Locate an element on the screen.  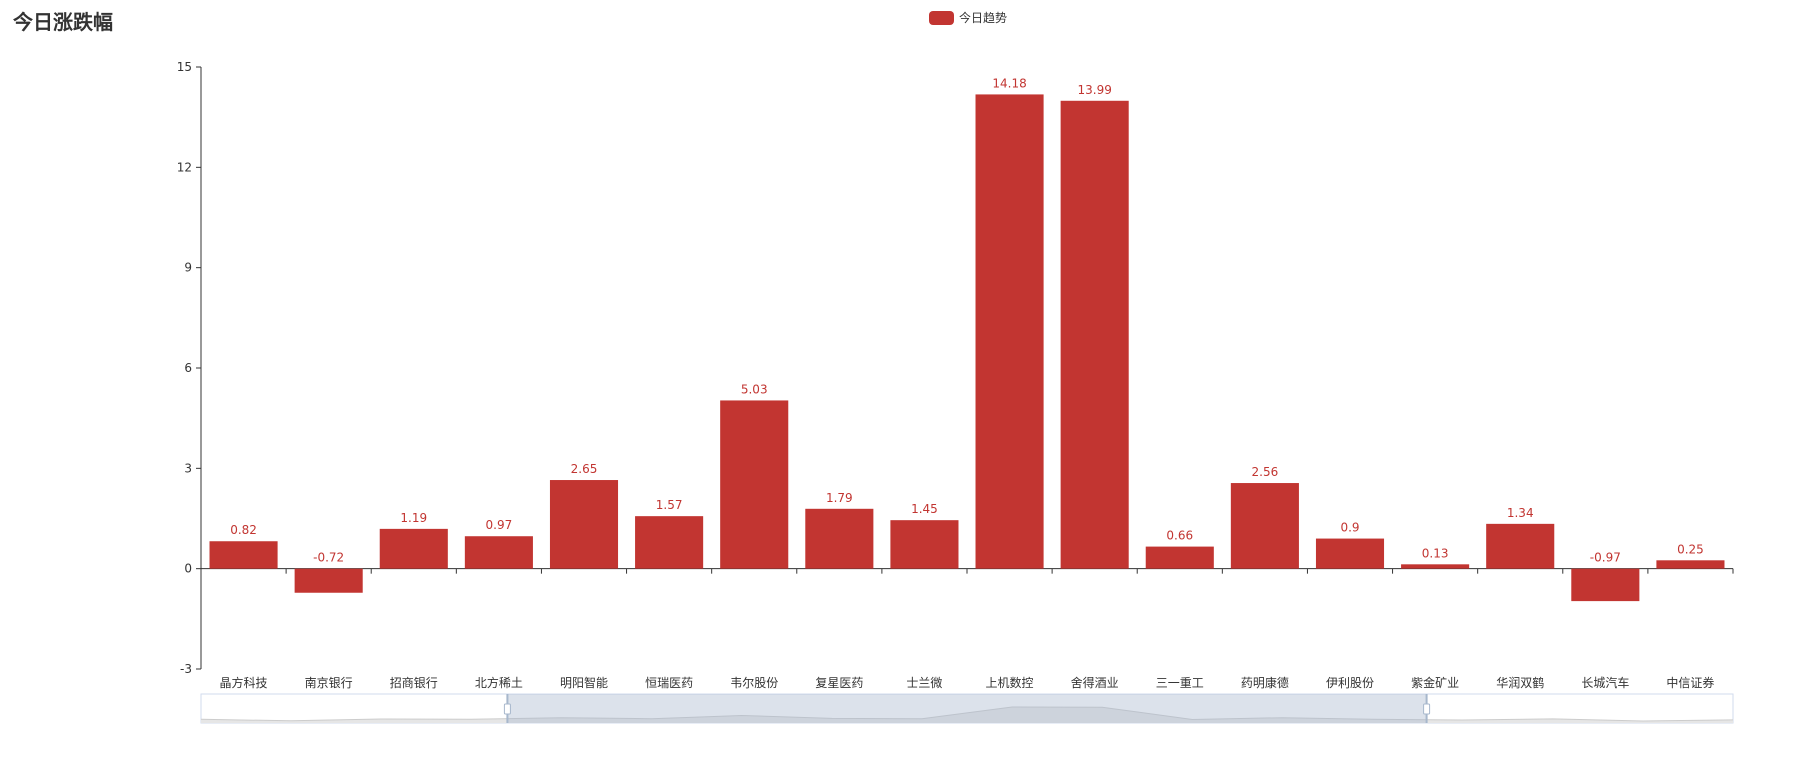
x-tick-label: 北方稀土 is located at coordinates (499, 682).